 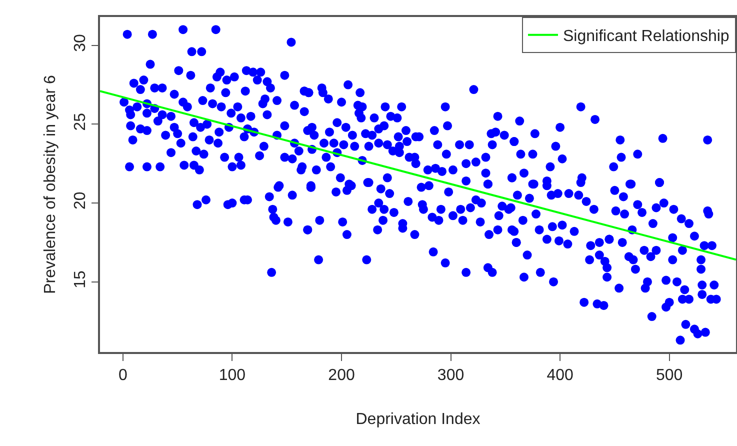 What do you see at coordinates (51, 184) in the screenshot?
I see `y-axis-title: Prevalence of obesity in year 6` at bounding box center [51, 184].